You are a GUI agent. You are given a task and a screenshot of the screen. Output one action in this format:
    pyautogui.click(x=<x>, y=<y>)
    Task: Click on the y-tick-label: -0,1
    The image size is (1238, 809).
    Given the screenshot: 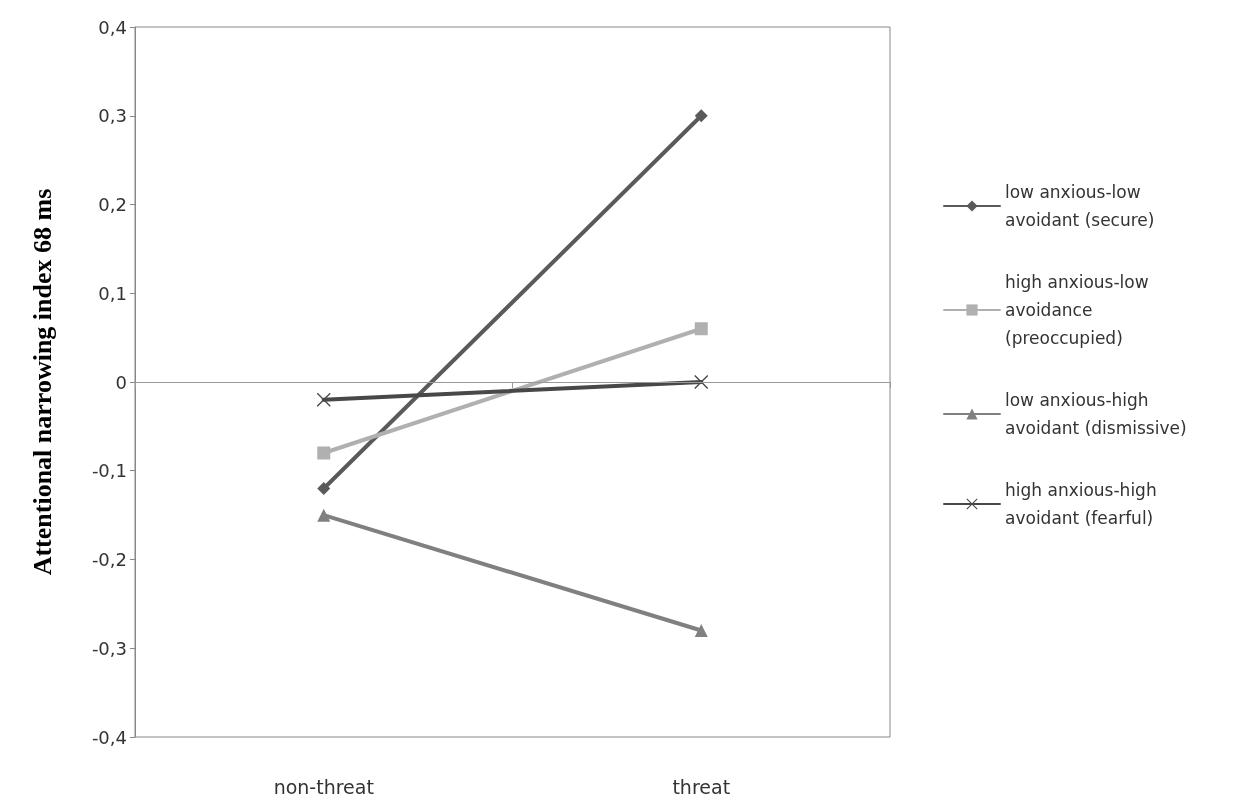 What is the action you would take?
    pyautogui.click(x=109, y=471)
    